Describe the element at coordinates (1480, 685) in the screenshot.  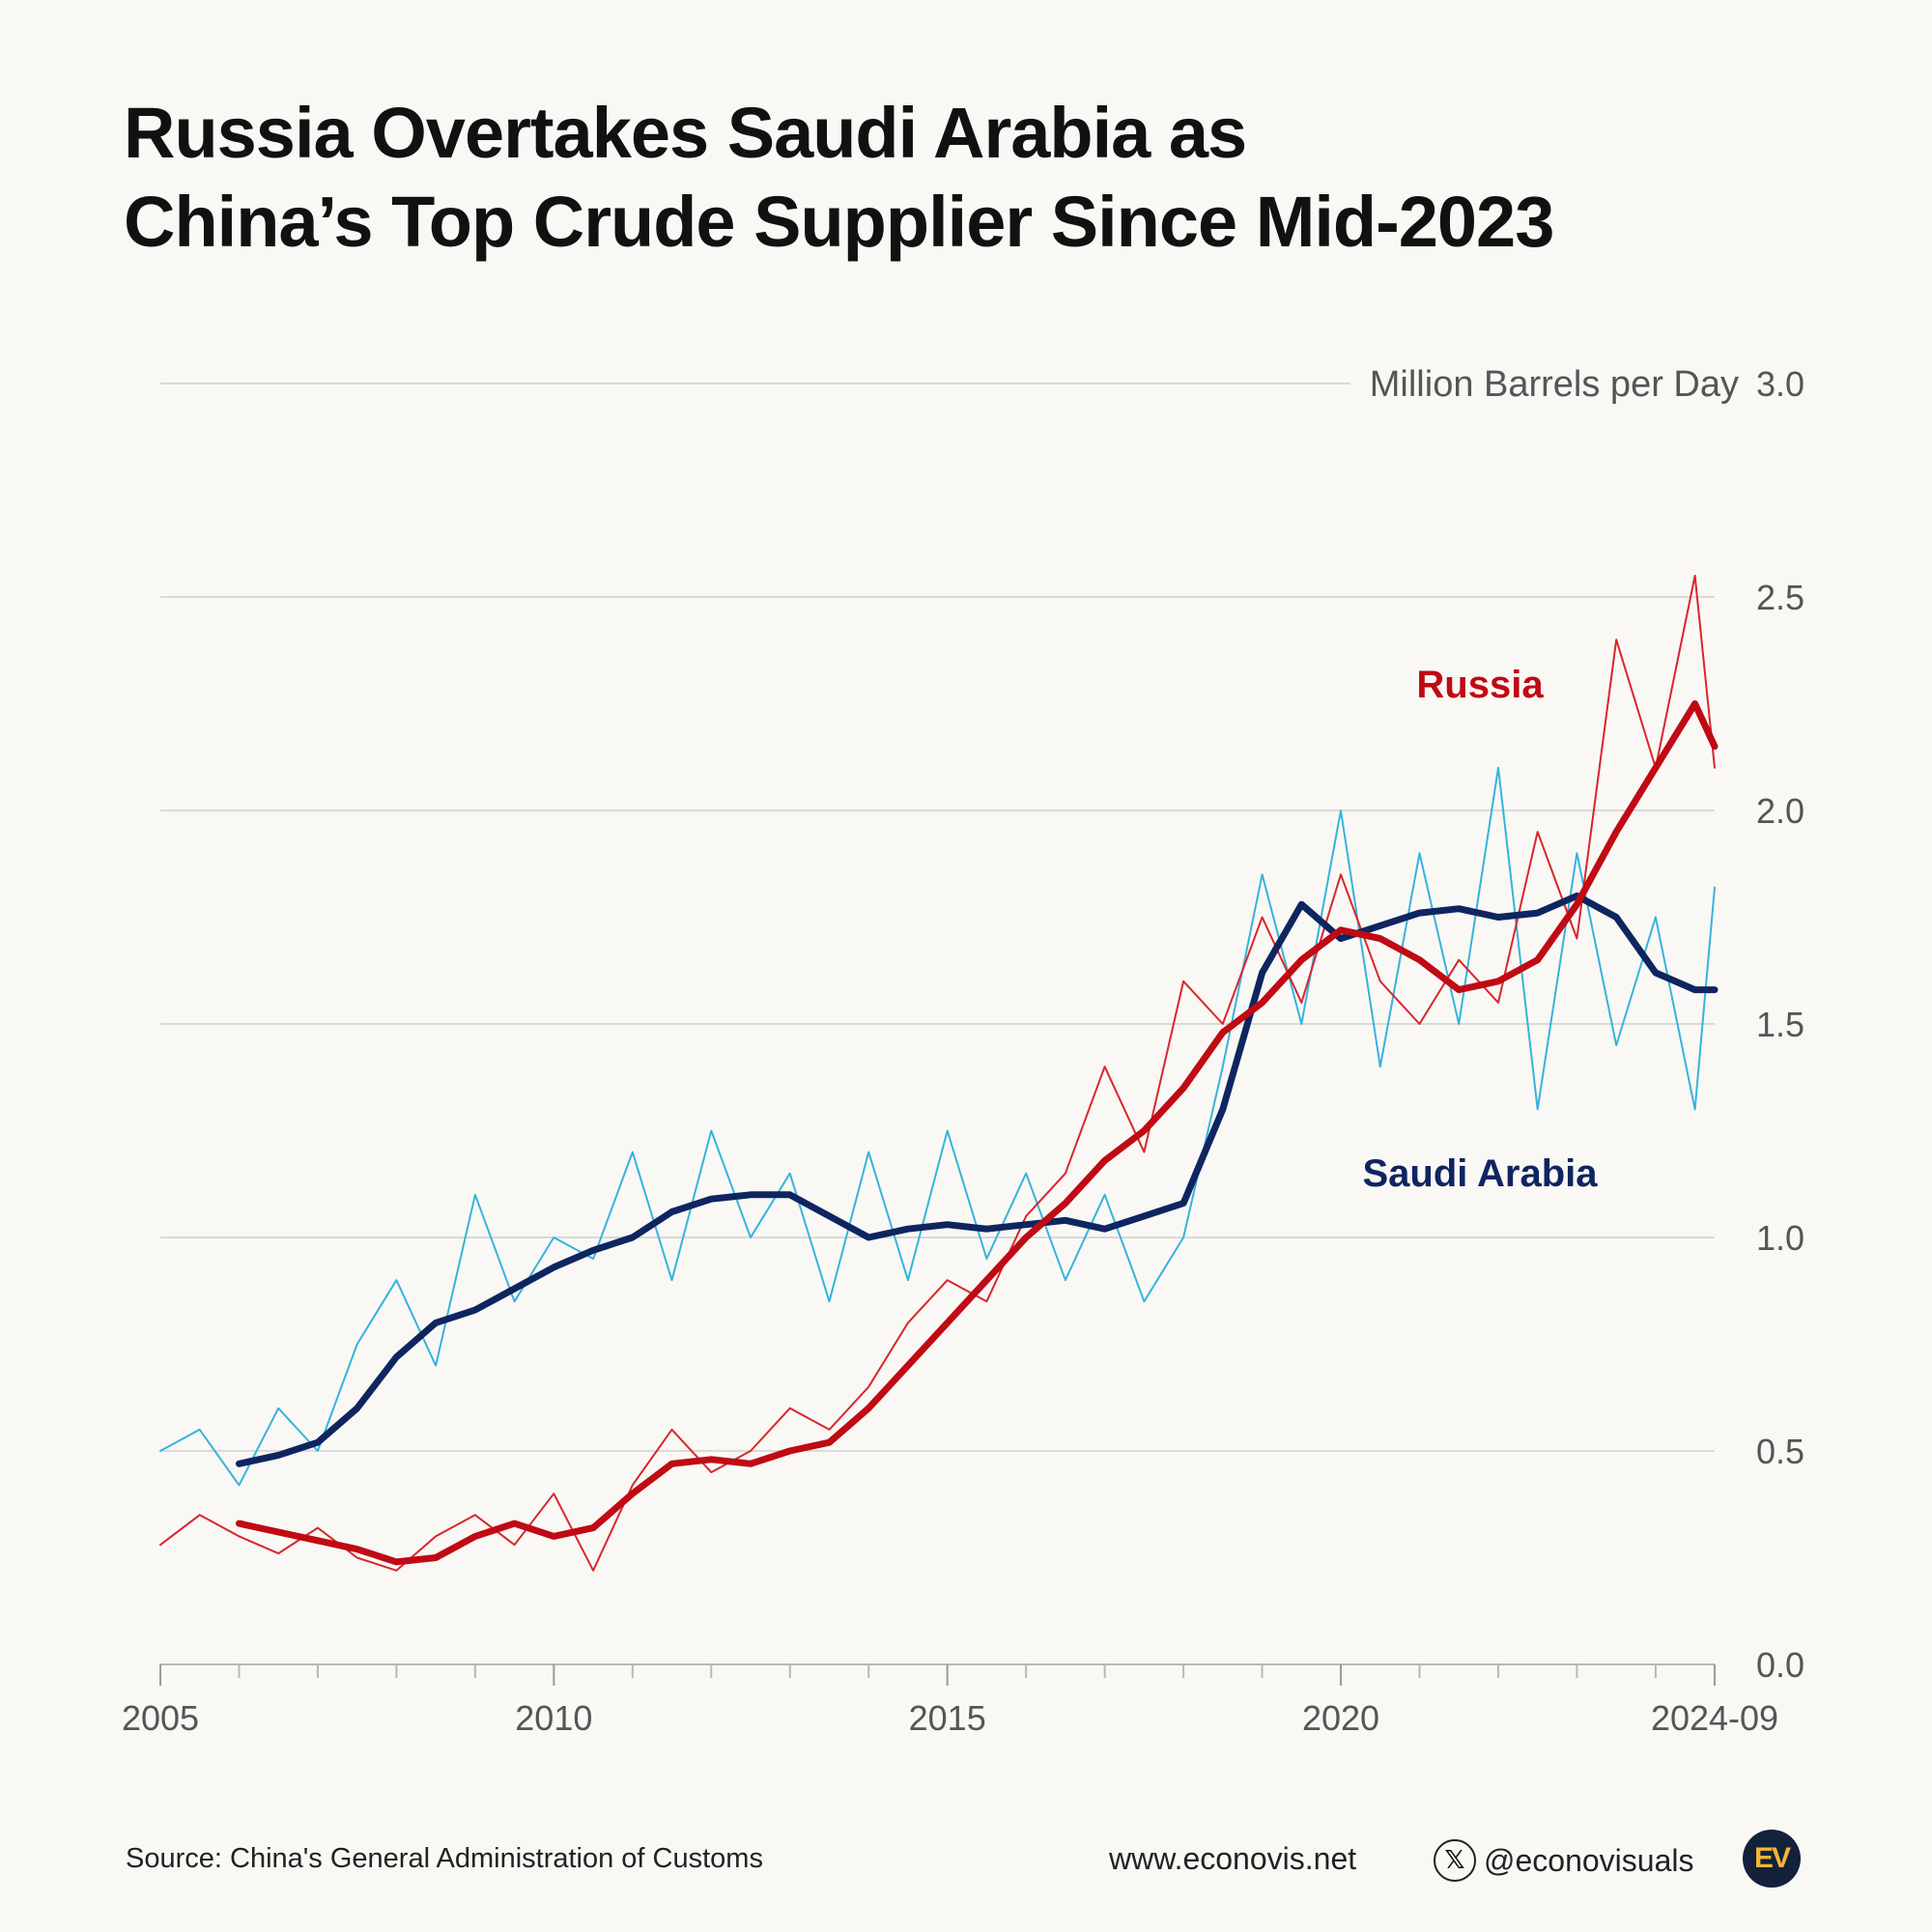
I see `russia-series-label: Russia` at that location.